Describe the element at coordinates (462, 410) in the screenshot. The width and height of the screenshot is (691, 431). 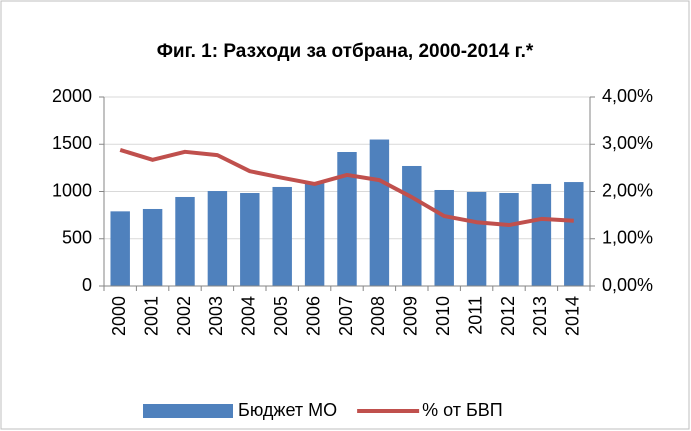
I see `legend-label: % от БВП` at that location.